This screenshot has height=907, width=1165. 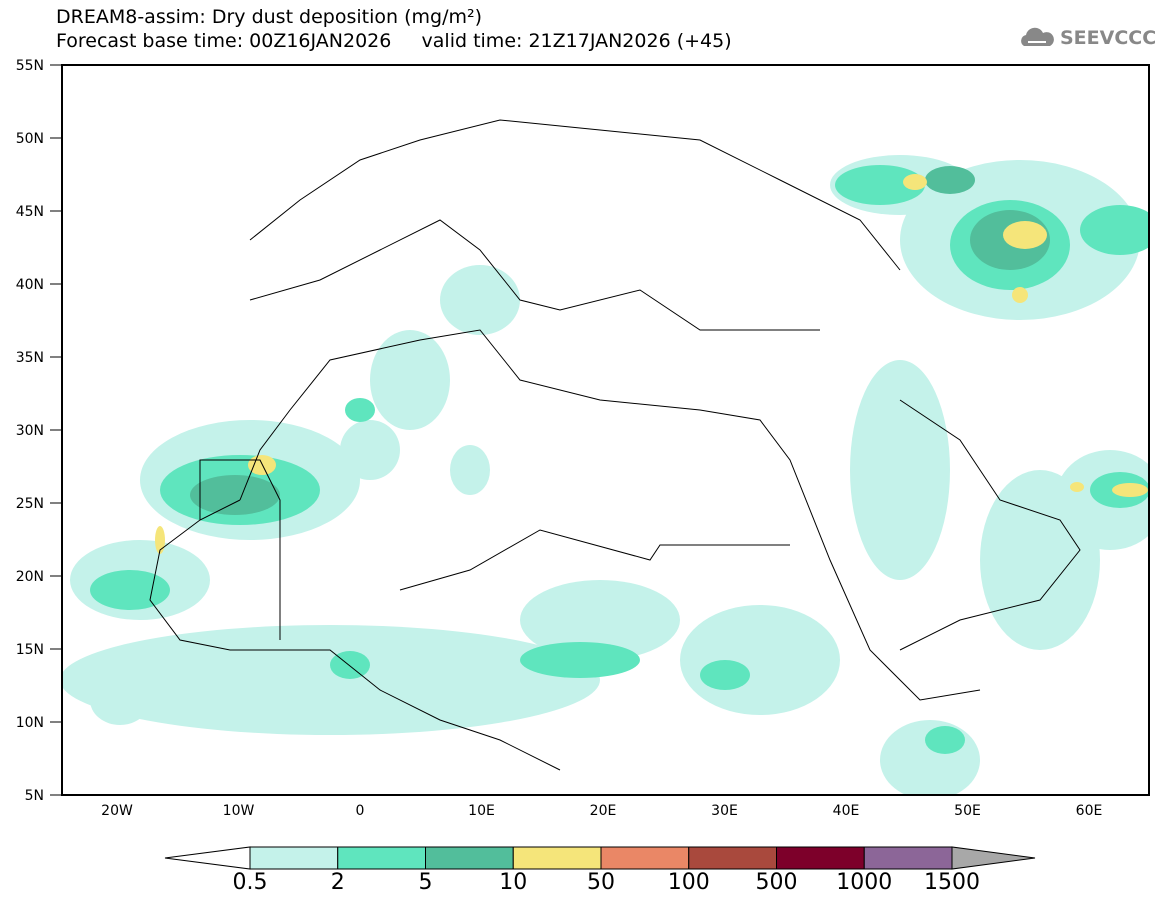 What do you see at coordinates (30, 212) in the screenshot?
I see `lat-label: 45N` at bounding box center [30, 212].